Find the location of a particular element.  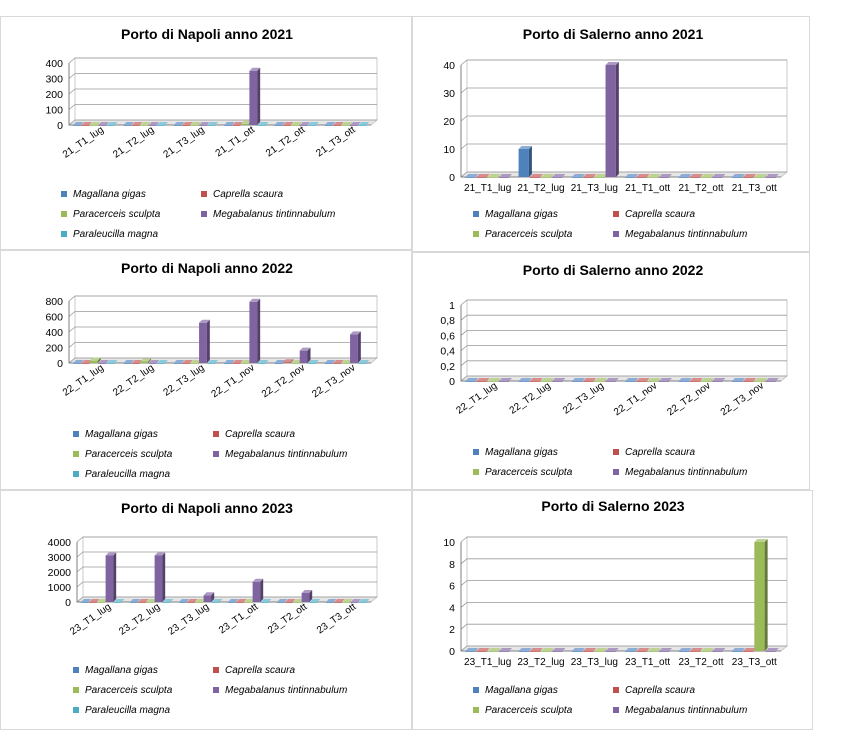

chart-title: Porto di Napoli anno 2023 is located at coordinates (207, 508).